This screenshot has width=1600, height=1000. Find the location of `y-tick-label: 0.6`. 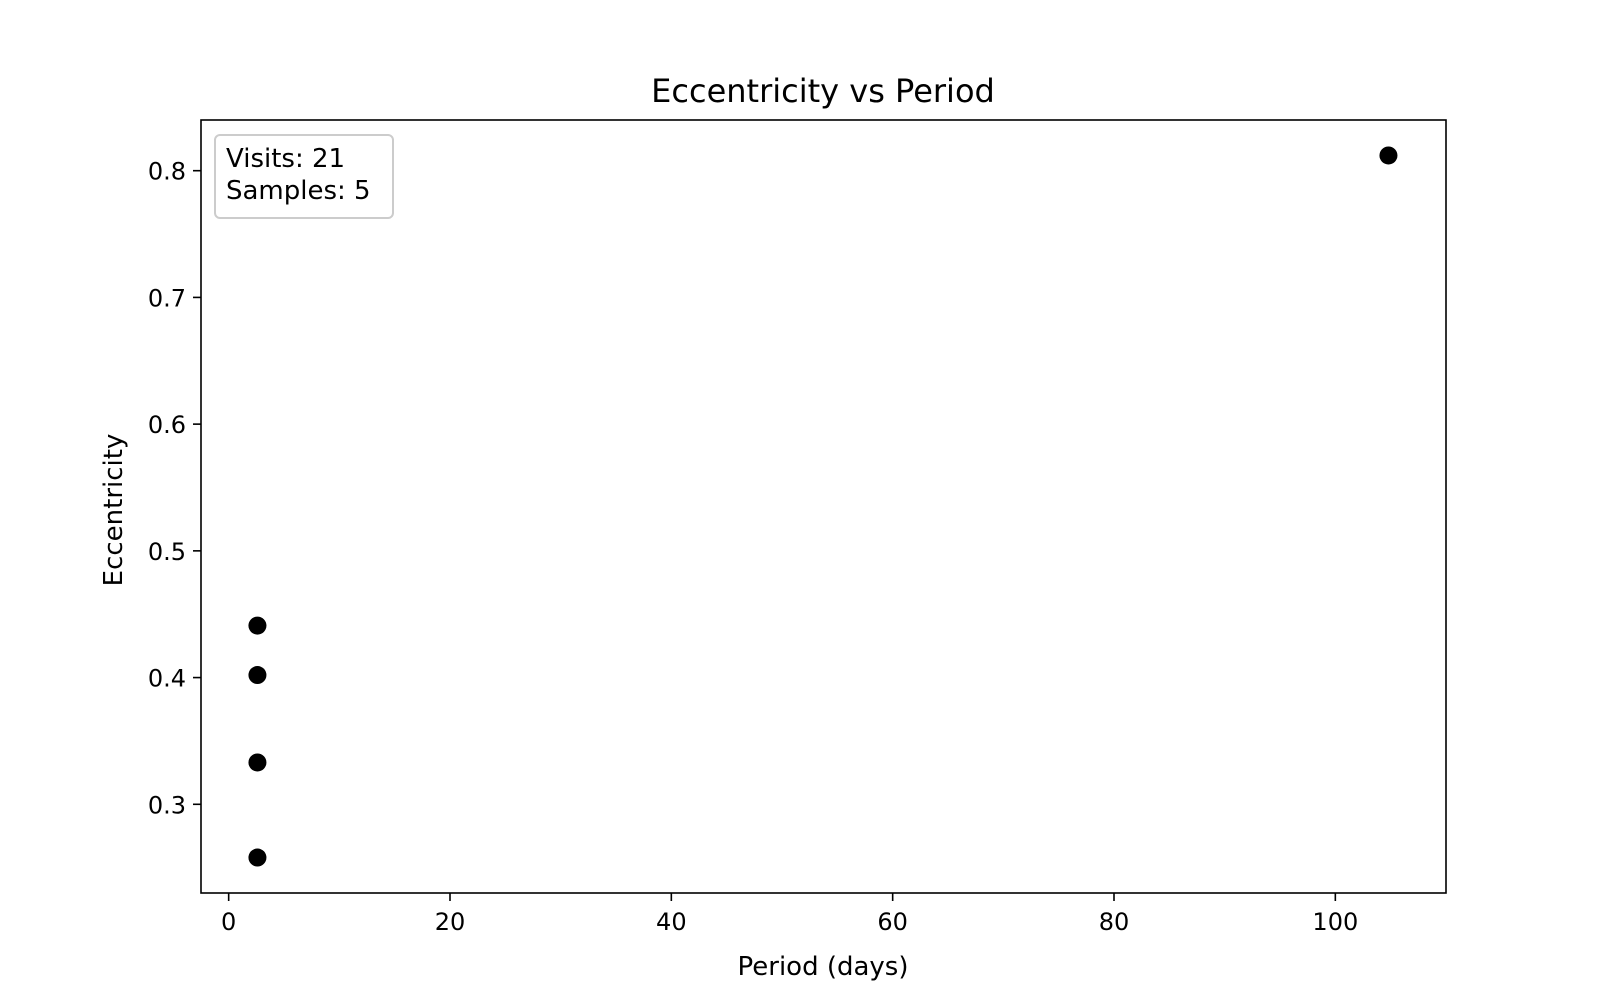

y-tick-label: 0.6 is located at coordinates (167, 425).